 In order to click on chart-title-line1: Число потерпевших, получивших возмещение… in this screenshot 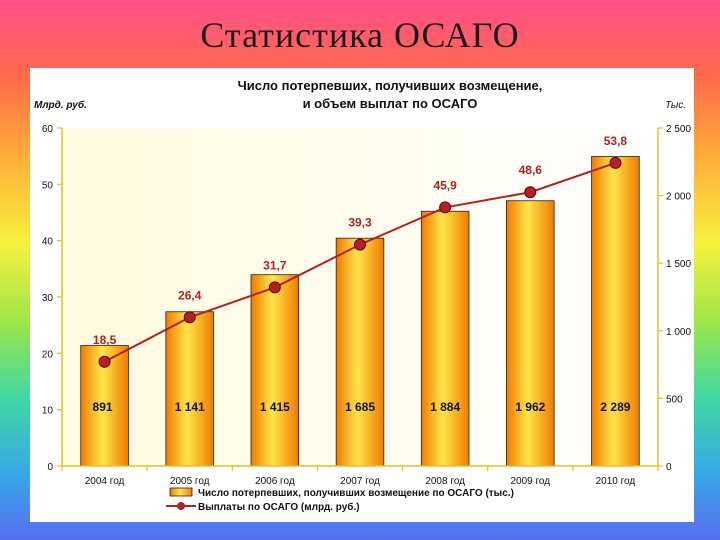, I will do `click(390, 85)`.